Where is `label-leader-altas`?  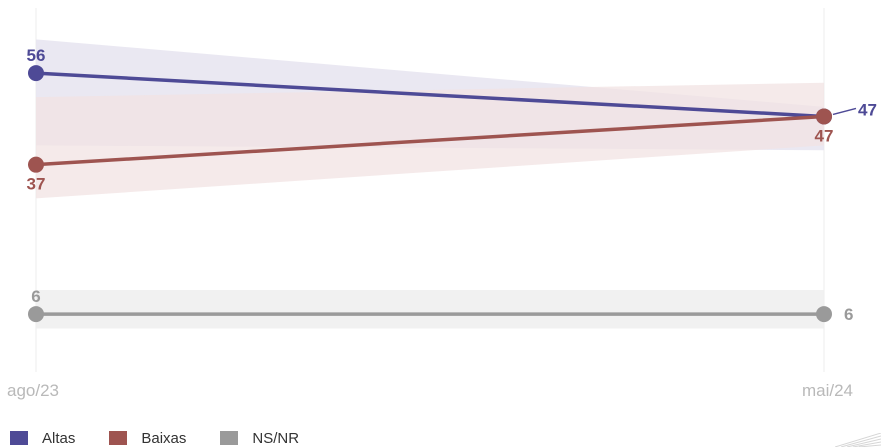
label-leader-altas is located at coordinates (844, 111).